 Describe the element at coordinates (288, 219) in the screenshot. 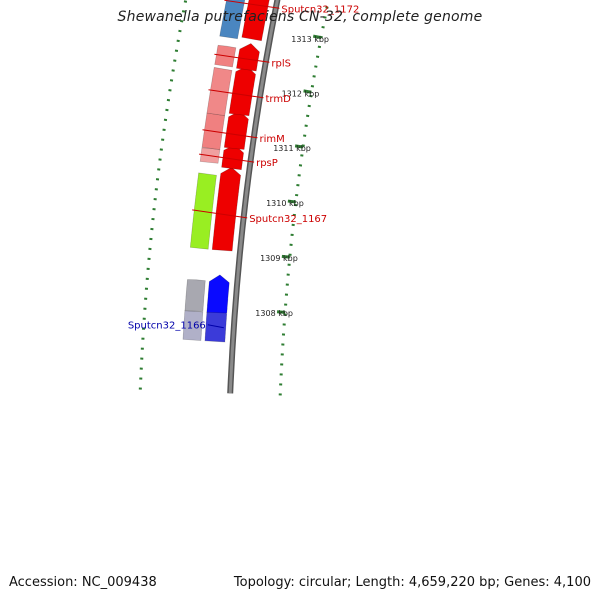

I see `gene-label: Sputcn32_1167` at that location.